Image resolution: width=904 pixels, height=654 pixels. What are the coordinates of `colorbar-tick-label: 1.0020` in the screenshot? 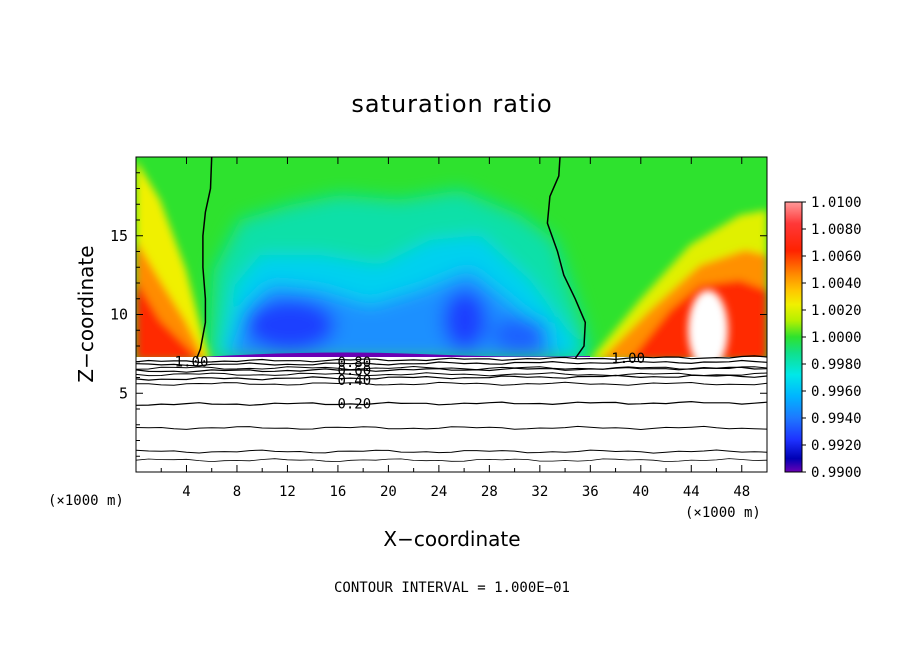 It's located at (836, 311).